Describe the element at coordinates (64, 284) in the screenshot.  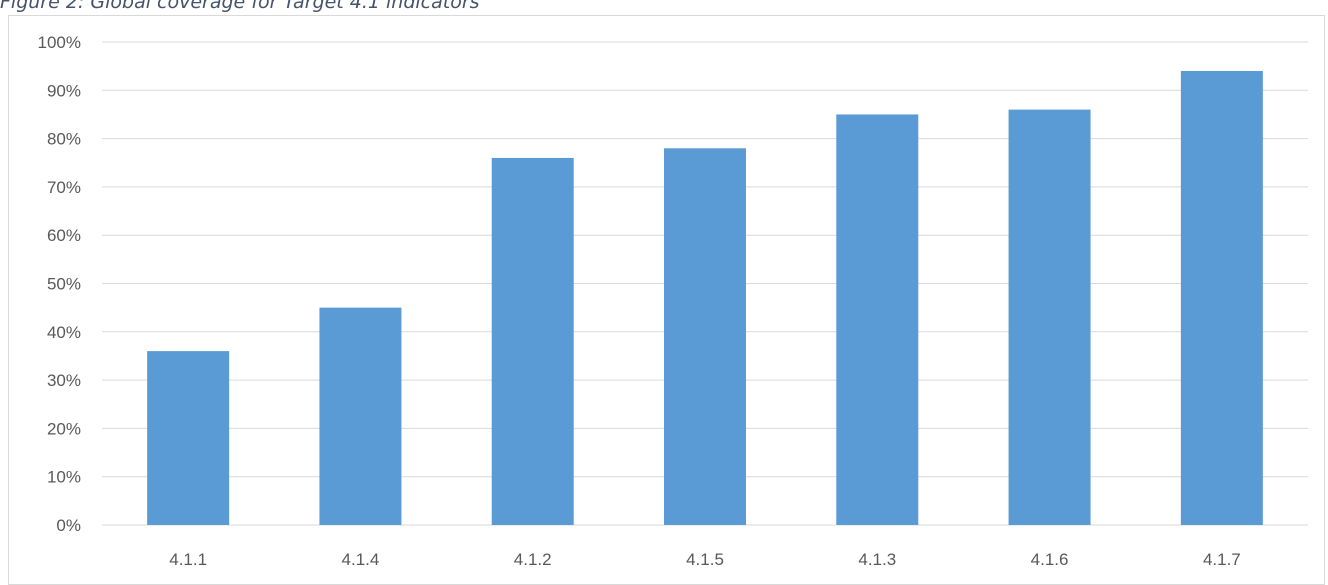
I see `y-tick-label: 50%` at that location.